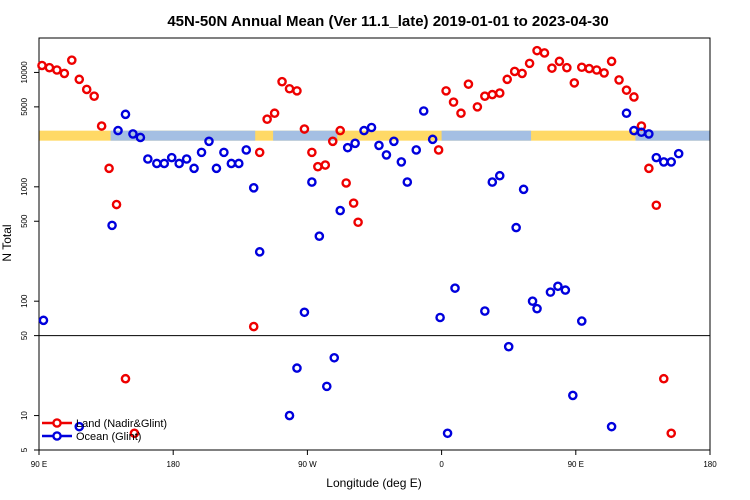  Describe the element at coordinates (441, 464) in the screenshot. I see `x-tick-label: 0` at that location.